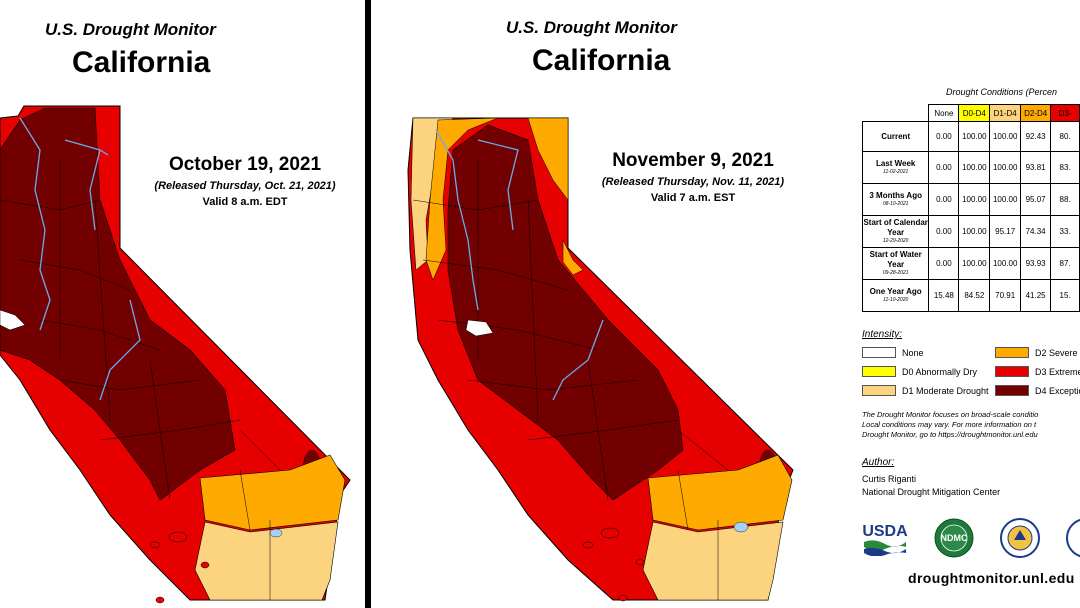 Image resolution: width=1080 pixels, height=608 pixels. I want to click on legend-item-d4: D4 Exceptio, so click(1037, 390).